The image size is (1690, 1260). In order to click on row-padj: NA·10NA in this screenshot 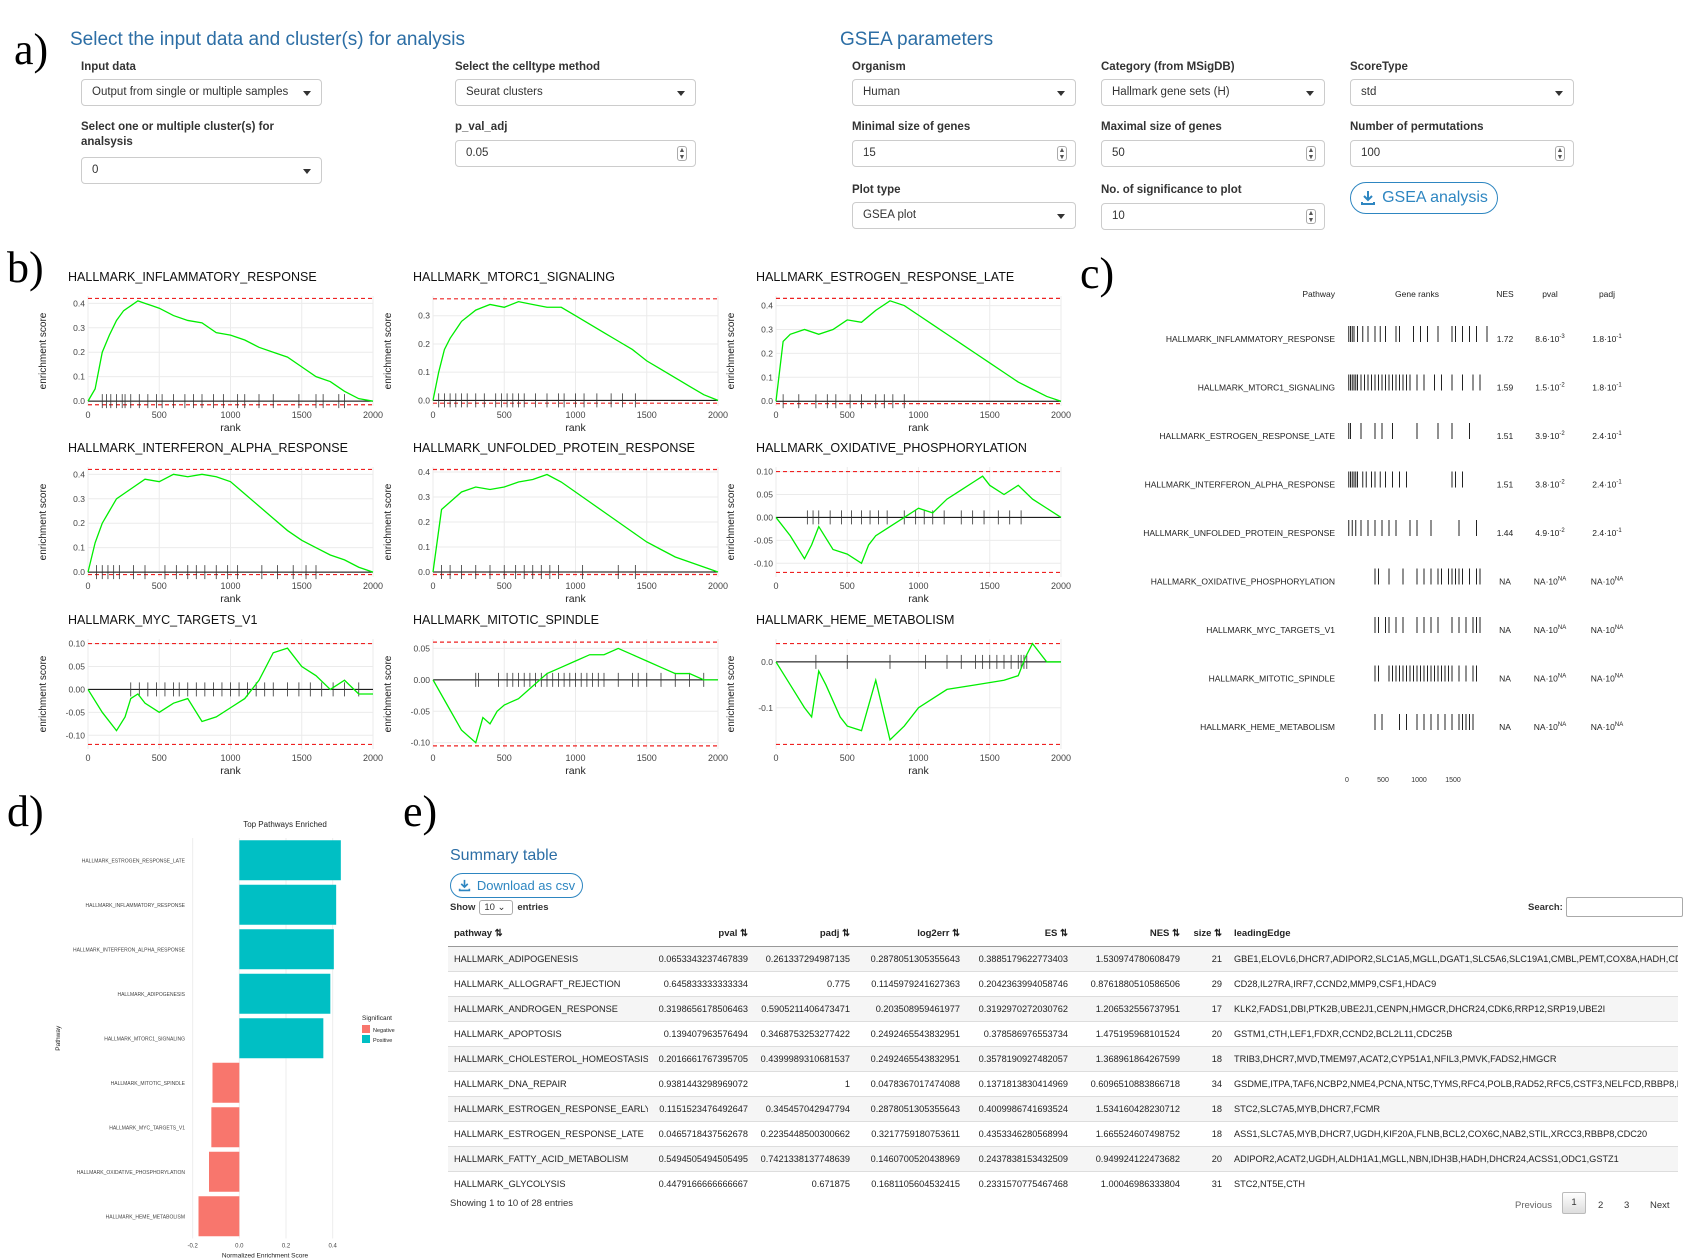, I will do `click(1607, 582)`.